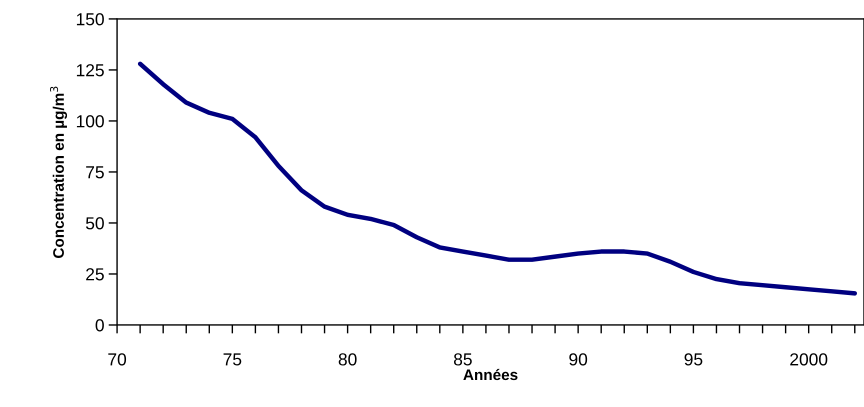 This screenshot has height=407, width=864. I want to click on y-tick-label: 50, so click(95, 223).